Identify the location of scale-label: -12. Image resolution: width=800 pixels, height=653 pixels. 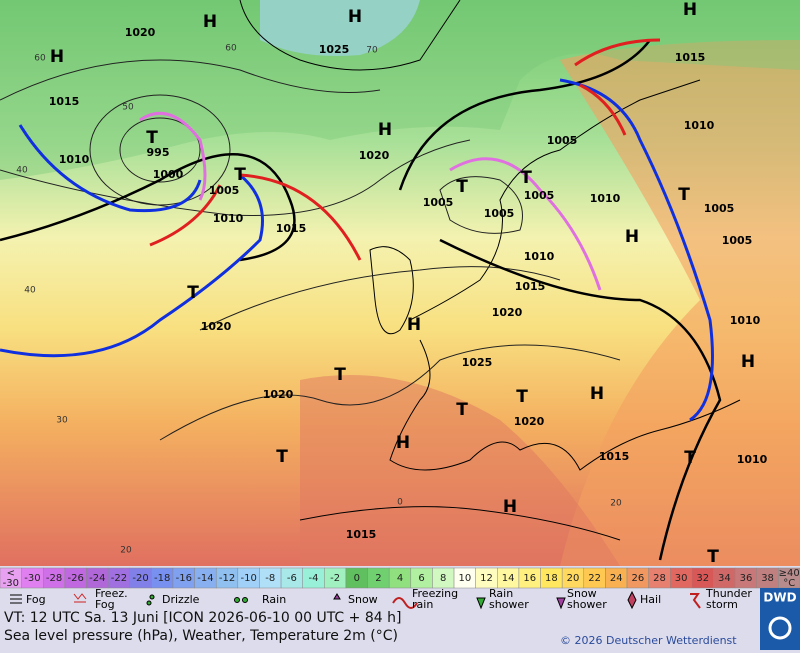
(227, 578).